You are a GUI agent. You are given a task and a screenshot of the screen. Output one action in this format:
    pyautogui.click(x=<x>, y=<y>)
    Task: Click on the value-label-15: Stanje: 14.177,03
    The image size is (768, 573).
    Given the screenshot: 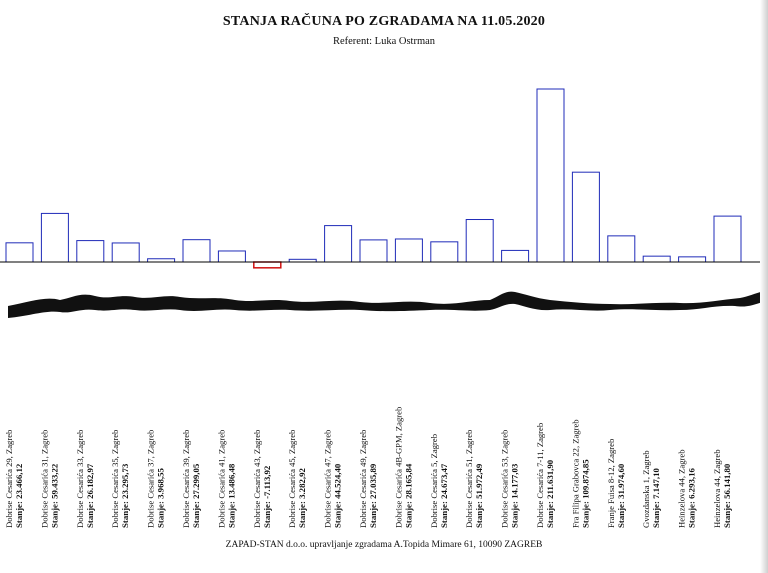 What is the action you would take?
    pyautogui.click(x=515, y=495)
    